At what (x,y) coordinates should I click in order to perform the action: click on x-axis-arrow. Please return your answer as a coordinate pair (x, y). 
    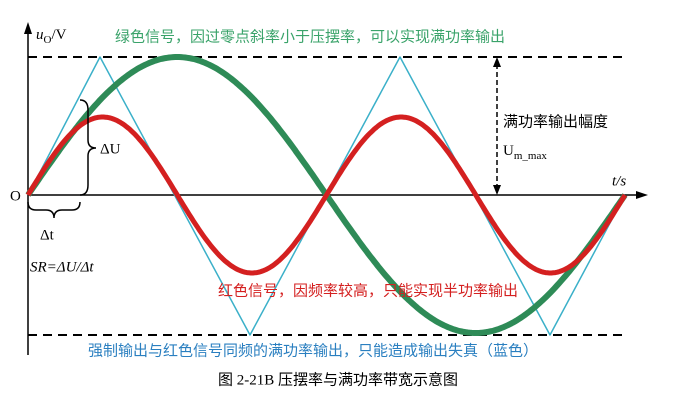
    Looking at the image, I should click on (642, 195).